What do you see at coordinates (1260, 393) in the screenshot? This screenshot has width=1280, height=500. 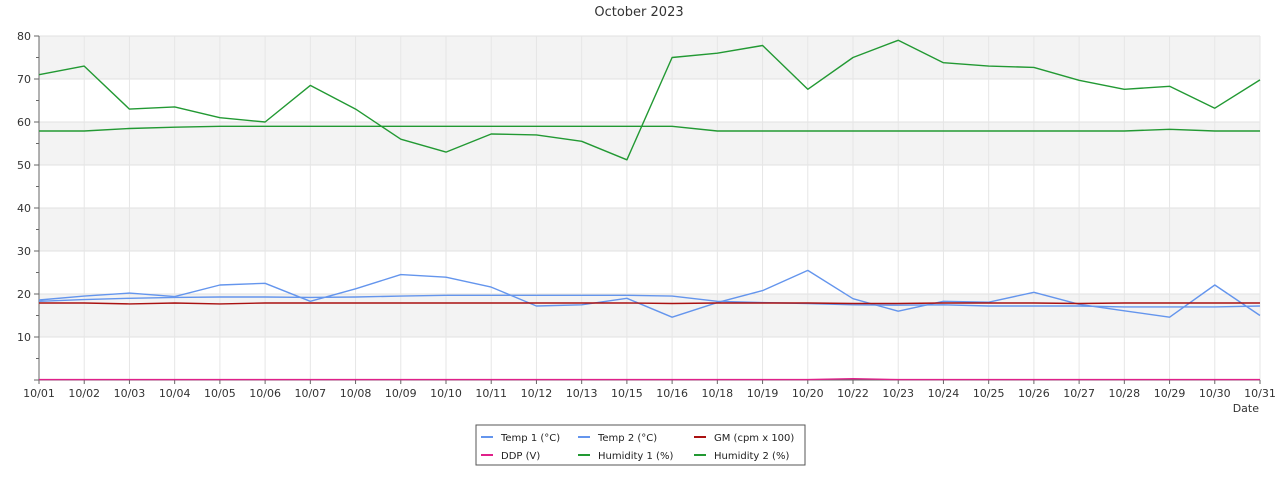 I see `x-tick-label: 10/31` at bounding box center [1260, 393].